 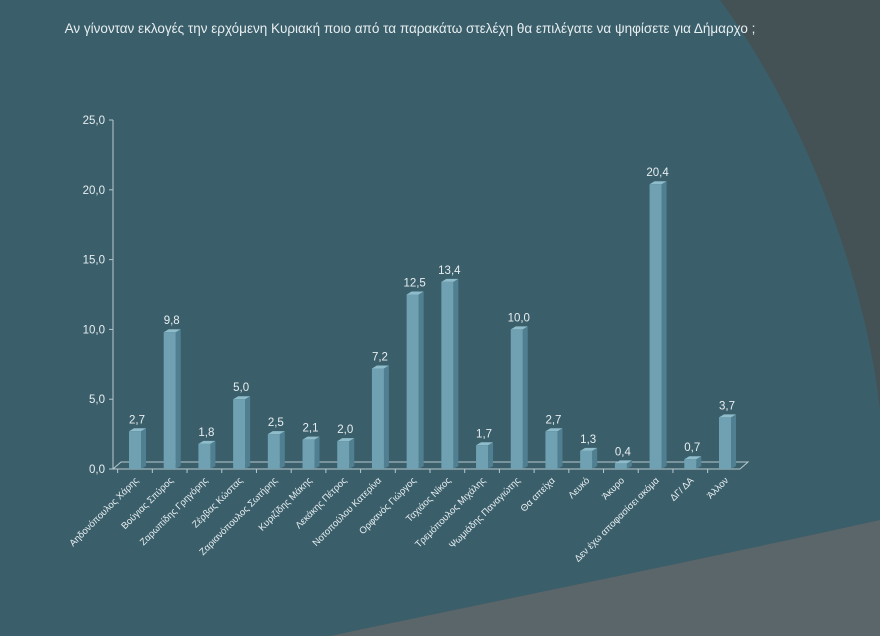 I want to click on data-label: 10,0, so click(x=519, y=318).